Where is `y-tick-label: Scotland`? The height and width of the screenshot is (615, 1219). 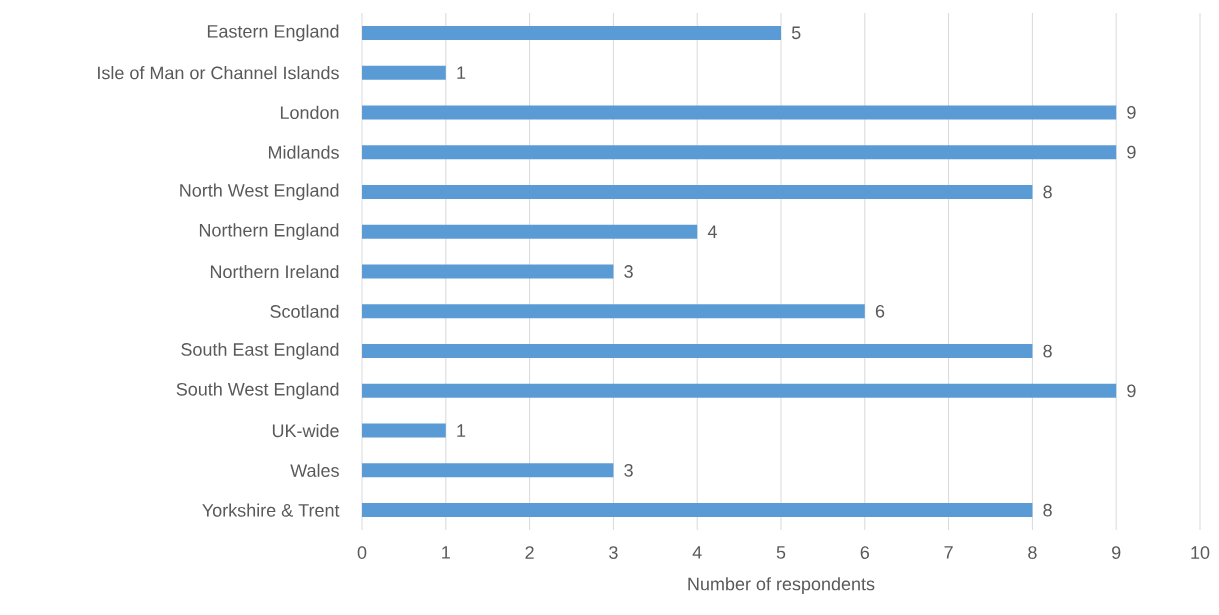 y-tick-label: Scotland is located at coordinates (304, 311).